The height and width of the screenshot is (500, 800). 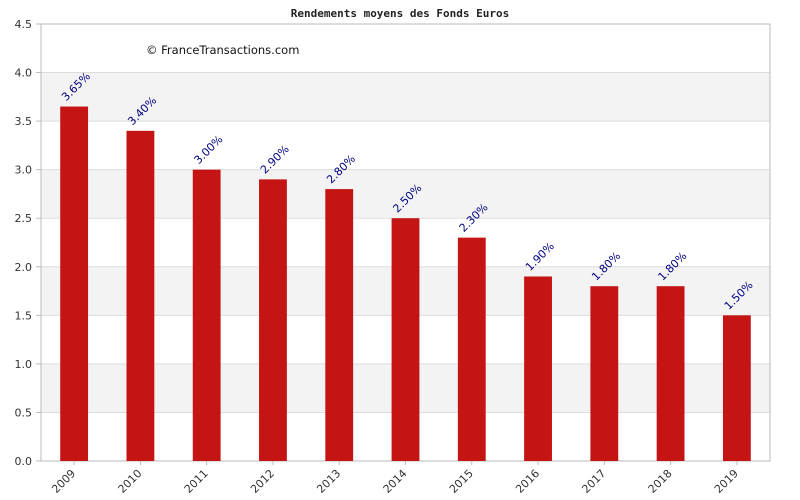 What do you see at coordinates (24, 170) in the screenshot?
I see `y-tick-label: 3.0` at bounding box center [24, 170].